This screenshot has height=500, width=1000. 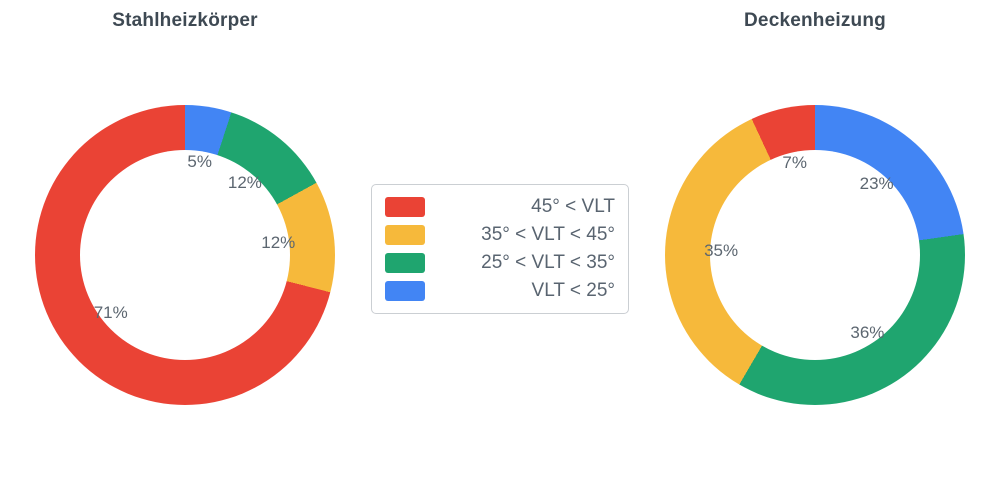 I want to click on legend-item: VLT < 25°, so click(x=500, y=291).